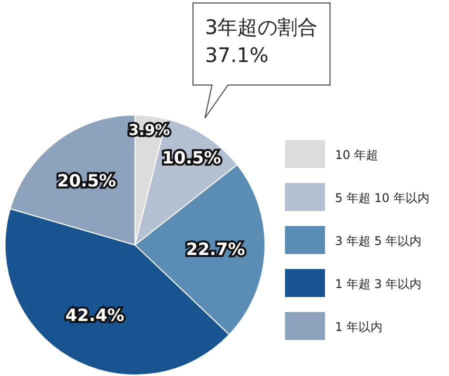 Image resolution: width=449 pixels, height=376 pixels. Describe the element at coordinates (149, 129) in the screenshot. I see `data-label: 3.9%` at that location.